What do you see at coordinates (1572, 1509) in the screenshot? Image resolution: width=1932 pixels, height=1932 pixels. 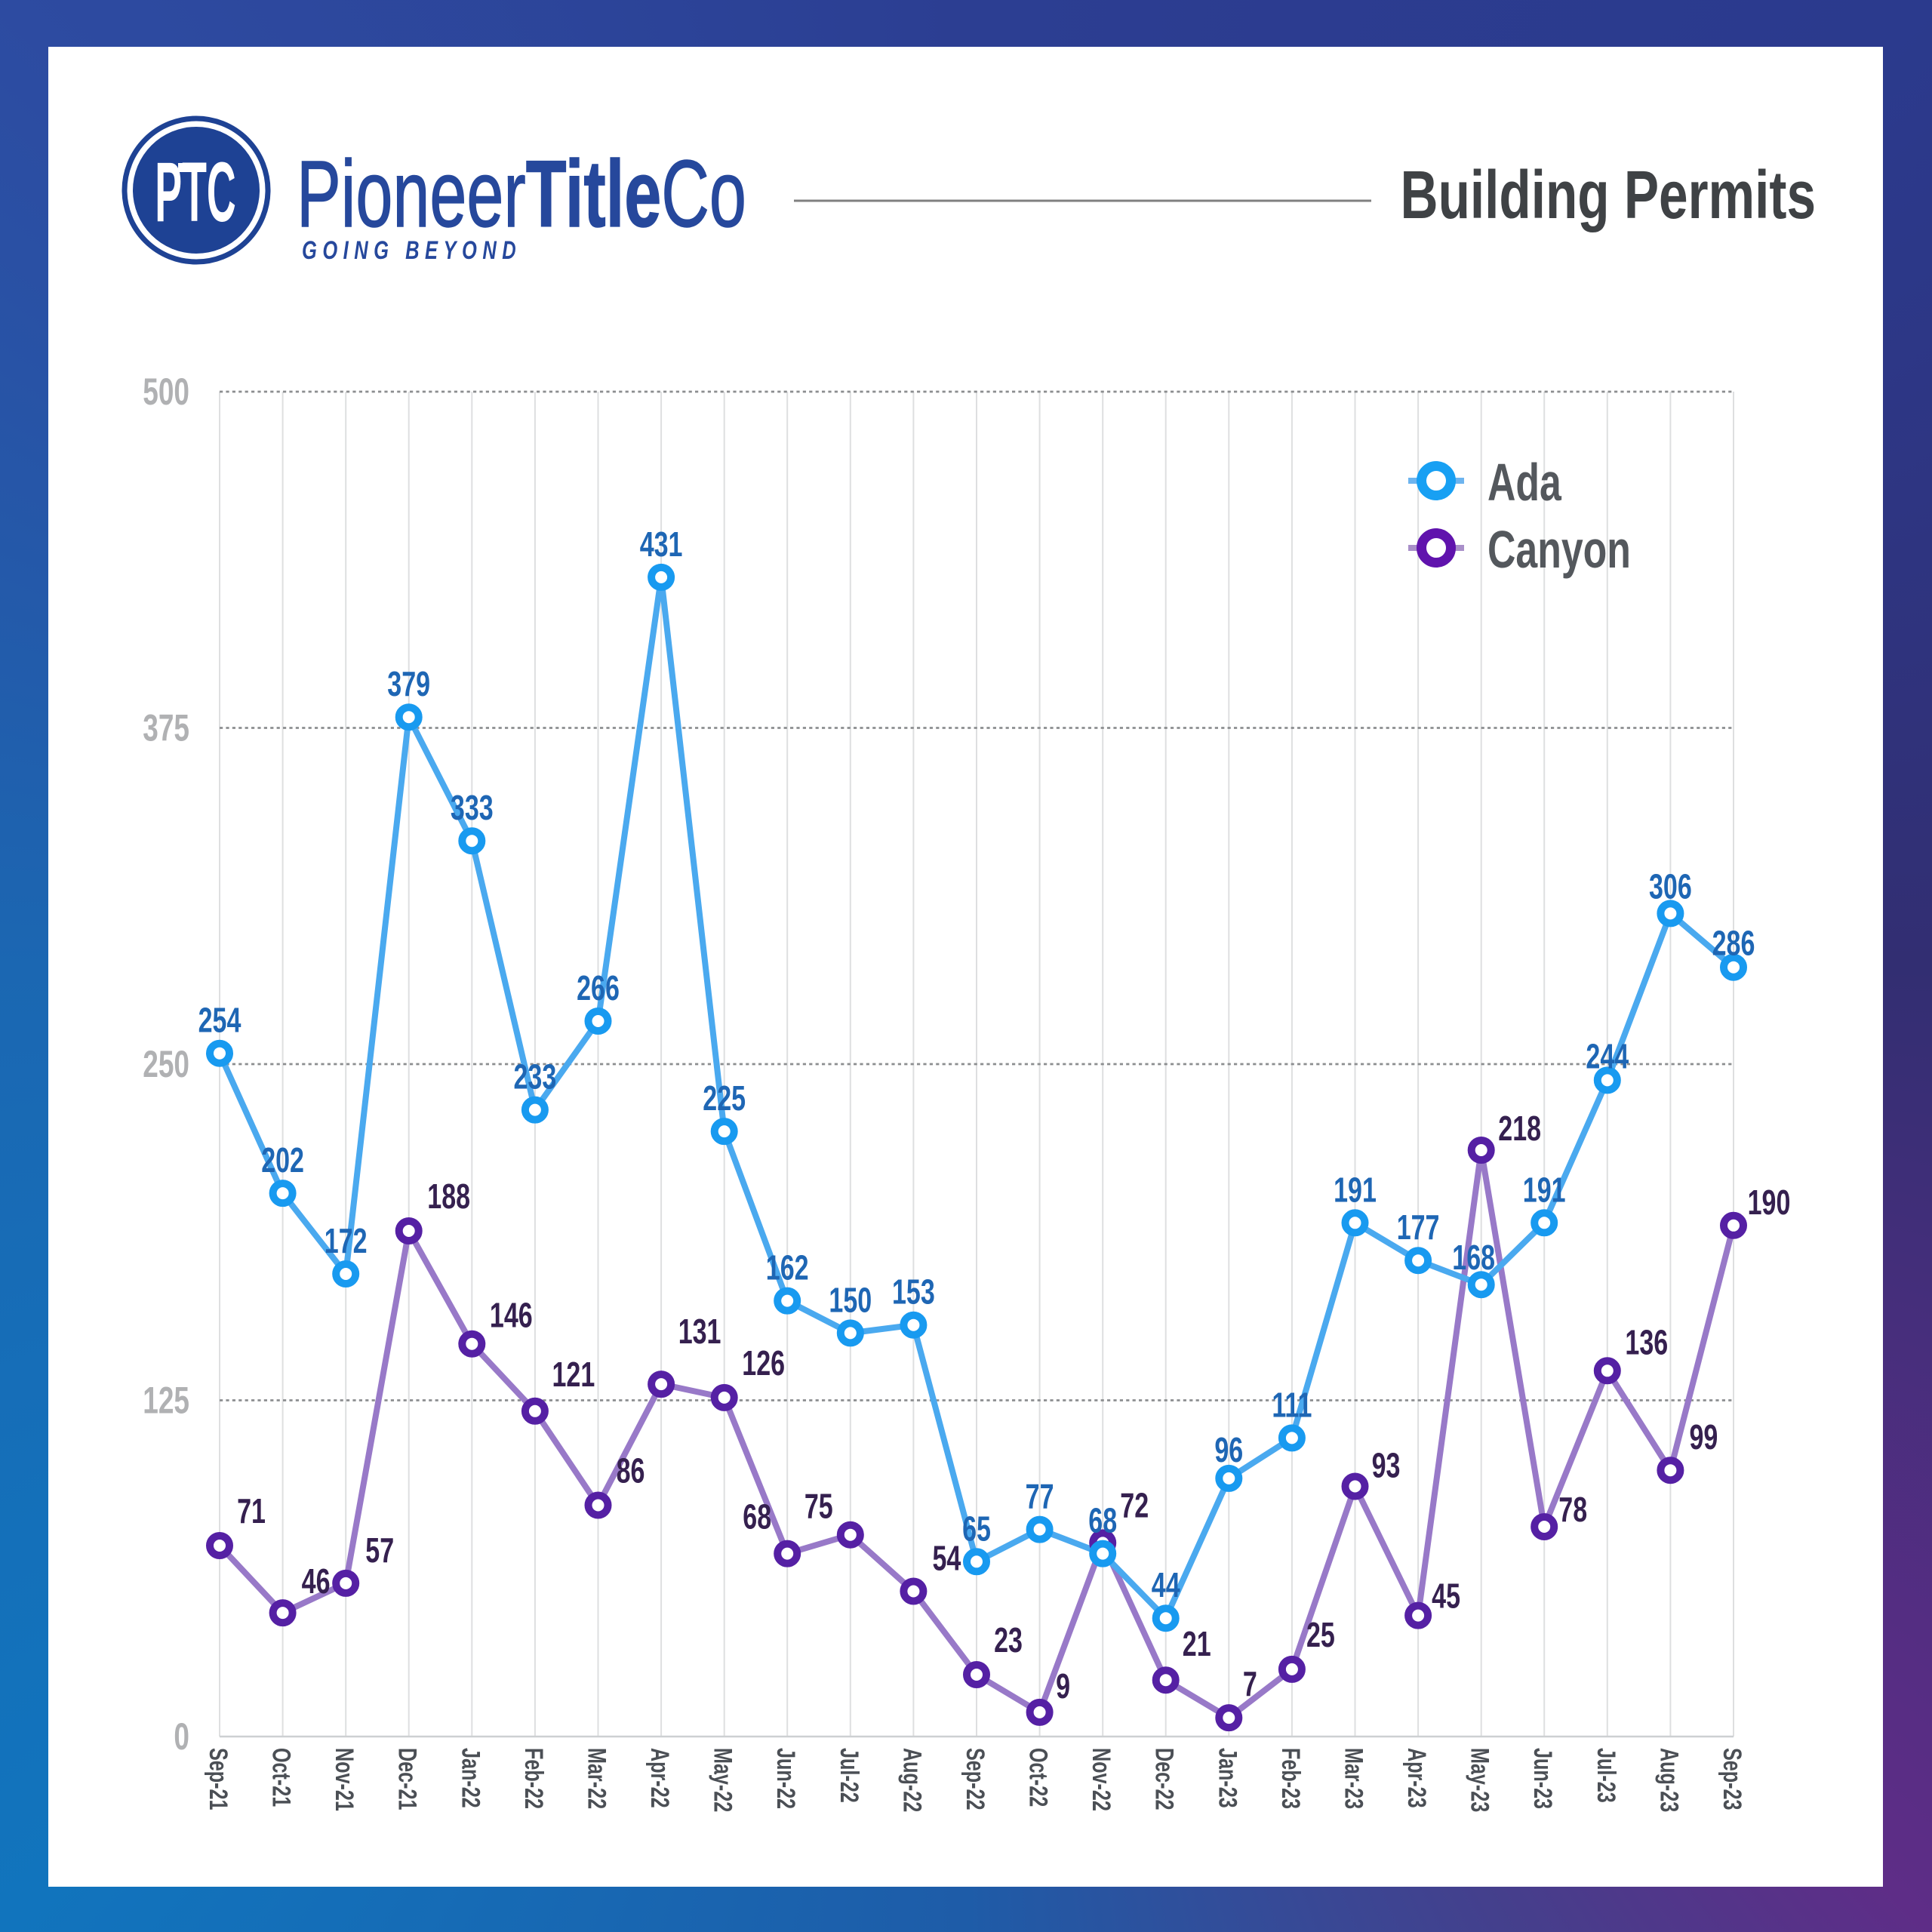 I see `svg-text: 78` at bounding box center [1572, 1509].